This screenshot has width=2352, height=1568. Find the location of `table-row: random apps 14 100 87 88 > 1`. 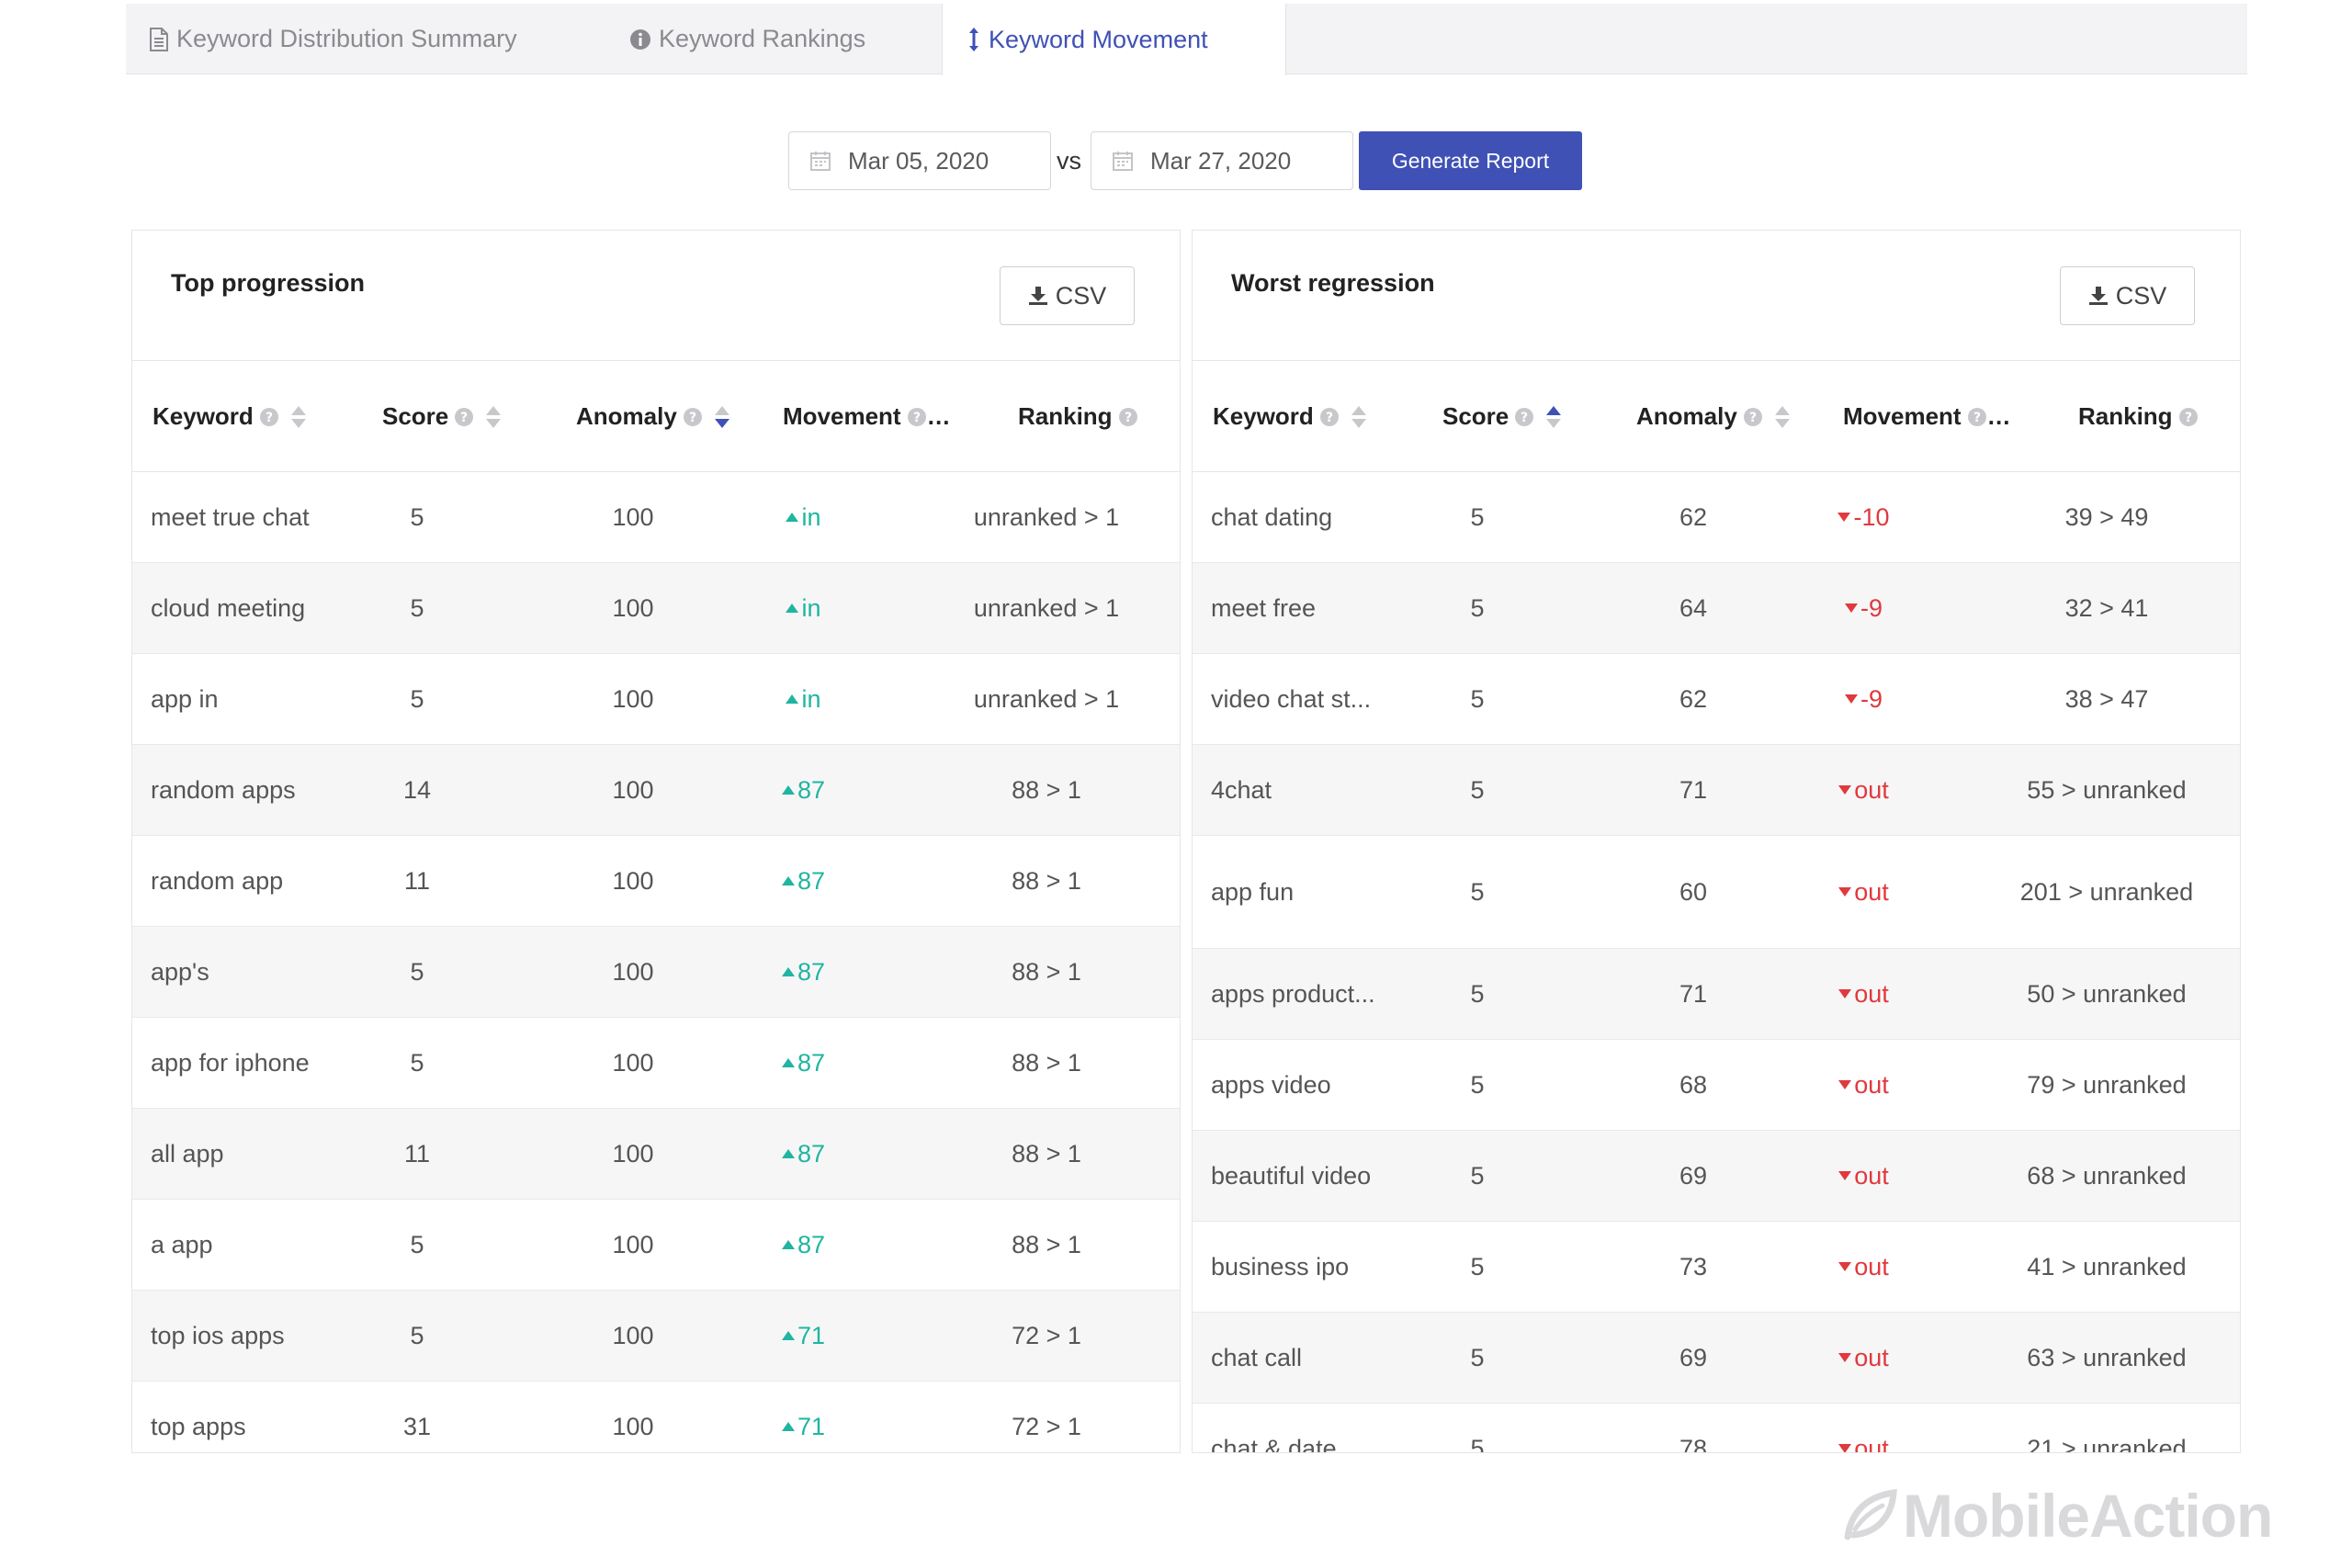

table-row: random apps 14 100 87 88 > 1 is located at coordinates (656, 791).